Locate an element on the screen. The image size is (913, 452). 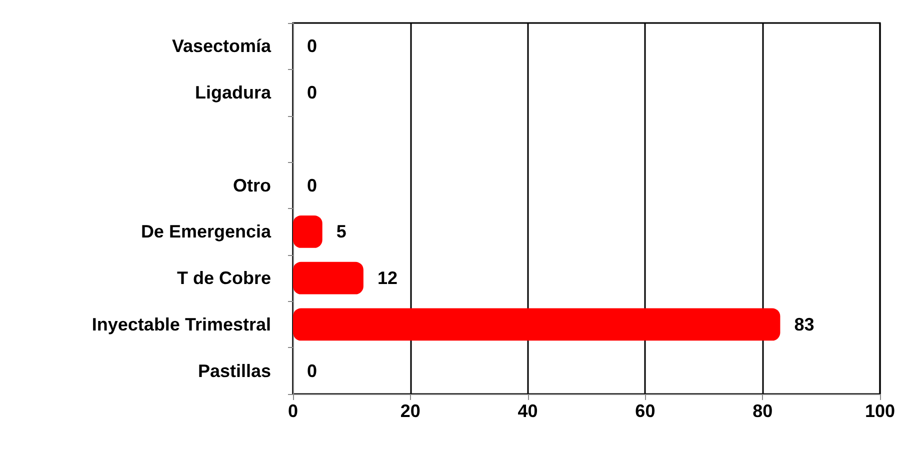
x-tick-label: 40 is located at coordinates (528, 411).